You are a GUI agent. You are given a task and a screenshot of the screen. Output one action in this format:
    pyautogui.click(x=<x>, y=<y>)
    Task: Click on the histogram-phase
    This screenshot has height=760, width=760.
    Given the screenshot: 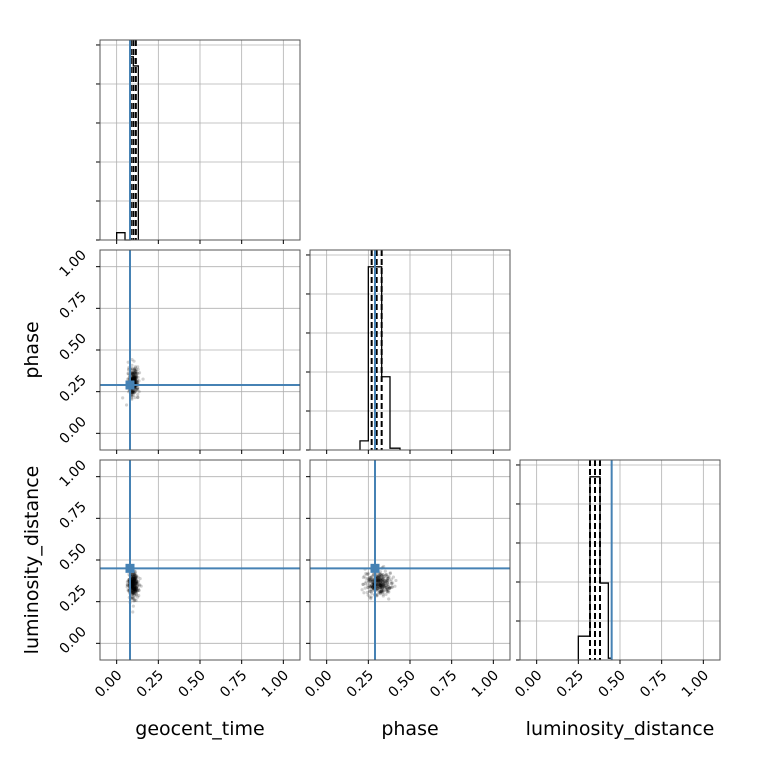 What is the action you would take?
    pyautogui.click(x=380, y=358)
    